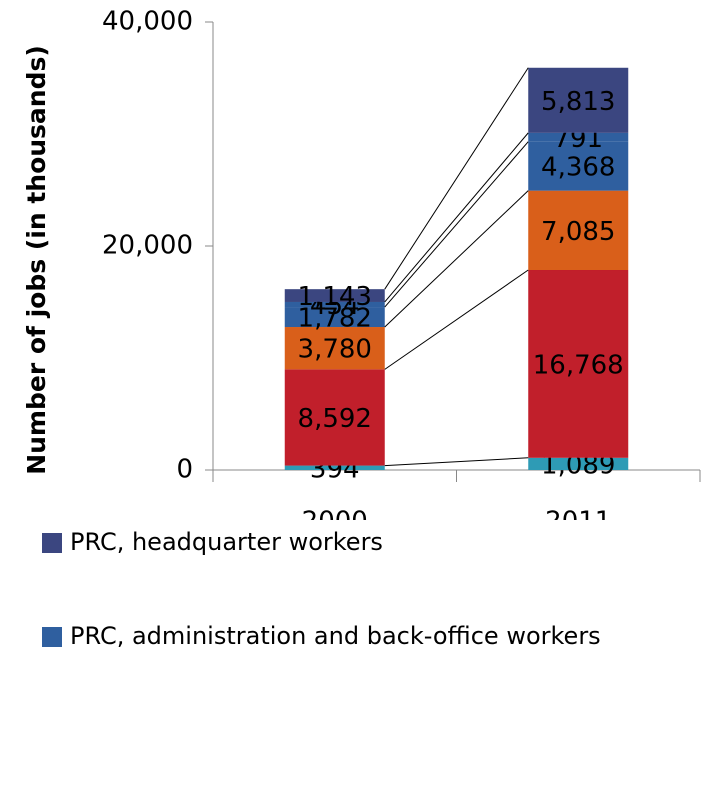  I want to click on data-label: 16,768, so click(578, 365).